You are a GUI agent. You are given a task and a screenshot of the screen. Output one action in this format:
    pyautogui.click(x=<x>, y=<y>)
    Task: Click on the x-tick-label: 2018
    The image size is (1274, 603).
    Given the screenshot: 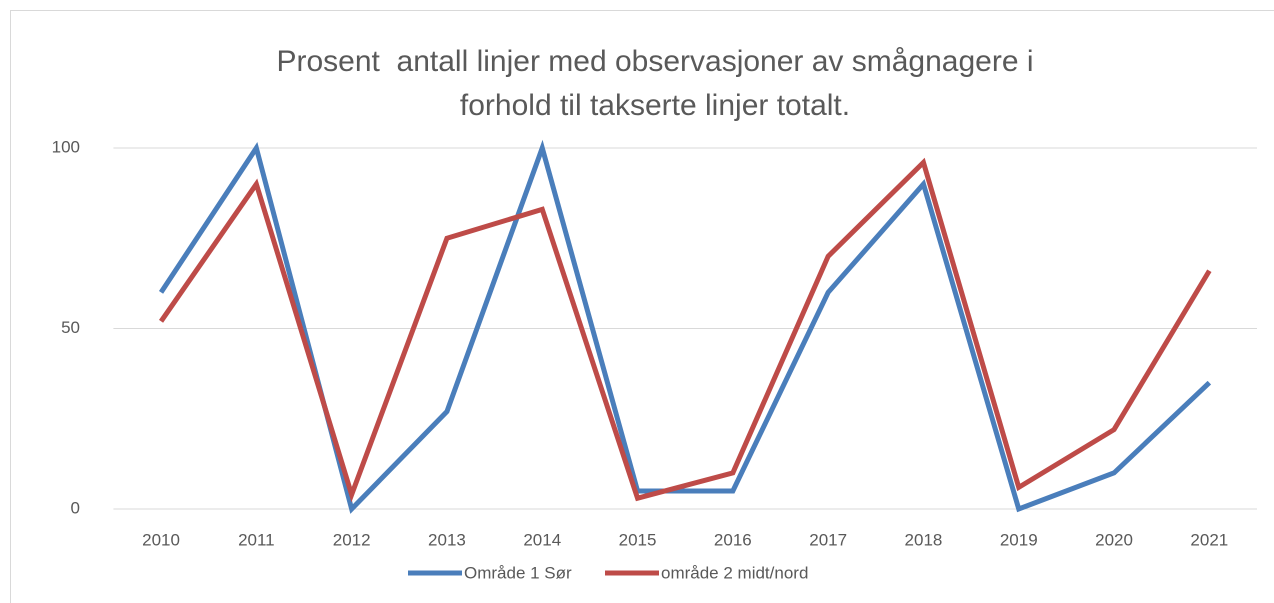 What is the action you would take?
    pyautogui.click(x=924, y=539)
    